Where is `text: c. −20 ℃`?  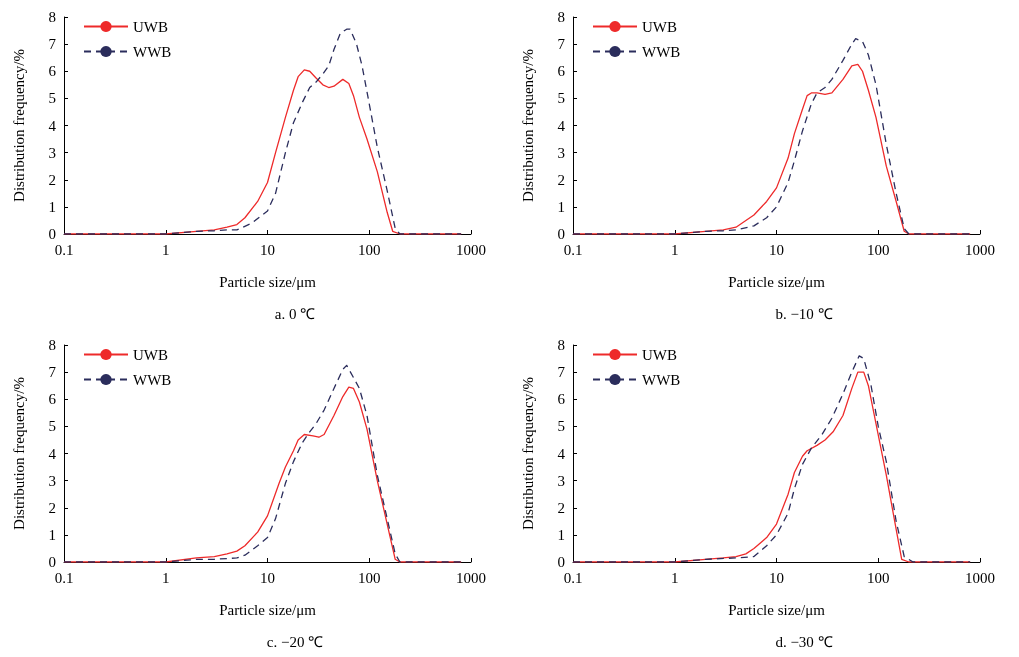
text: c. −20 ℃ is located at coordinates (295, 641).